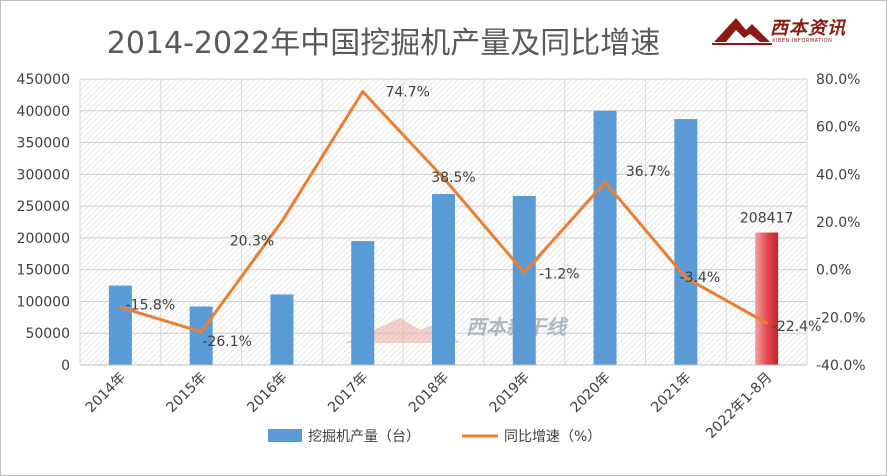 The image size is (887, 476). What do you see at coordinates (363, 92) in the screenshot?
I see `line-point-2017年` at bounding box center [363, 92].